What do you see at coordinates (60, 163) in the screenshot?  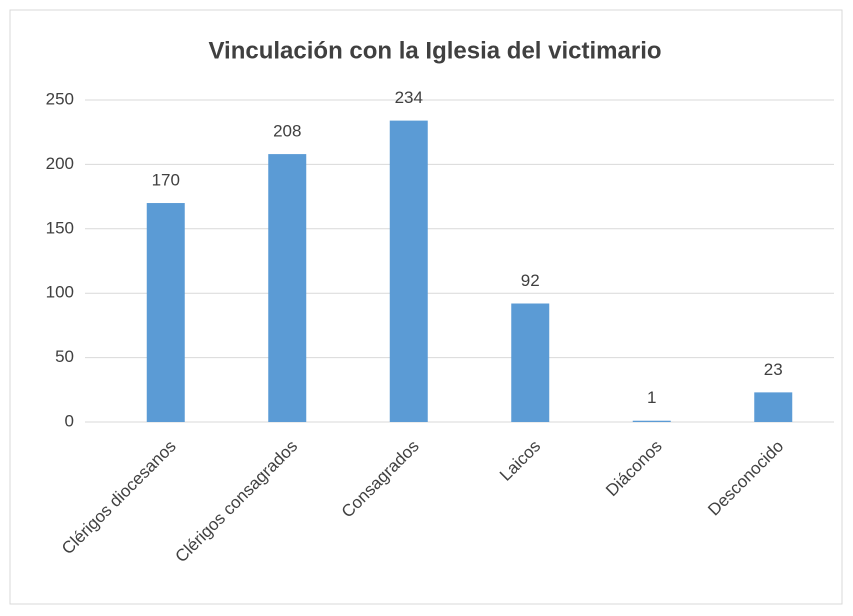 I see `y-tick-label: 200` at bounding box center [60, 163].